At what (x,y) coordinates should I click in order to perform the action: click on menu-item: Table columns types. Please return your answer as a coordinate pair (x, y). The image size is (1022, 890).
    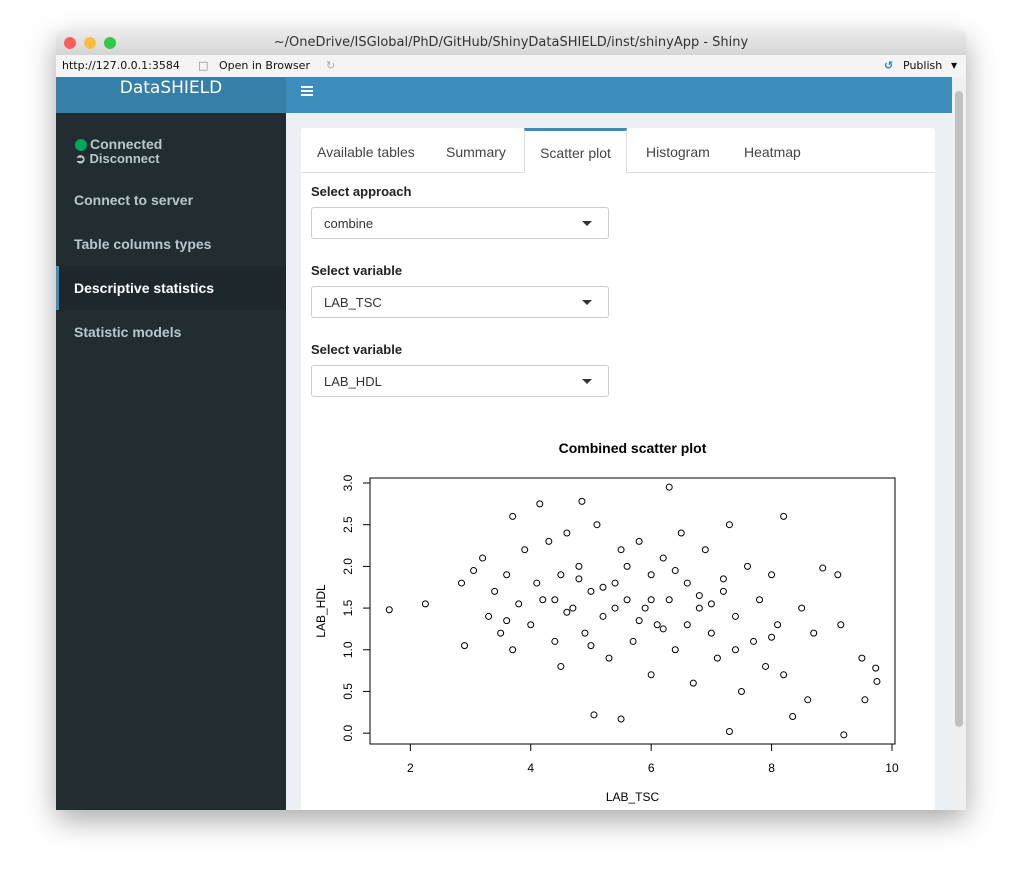
    Looking at the image, I should click on (143, 244).